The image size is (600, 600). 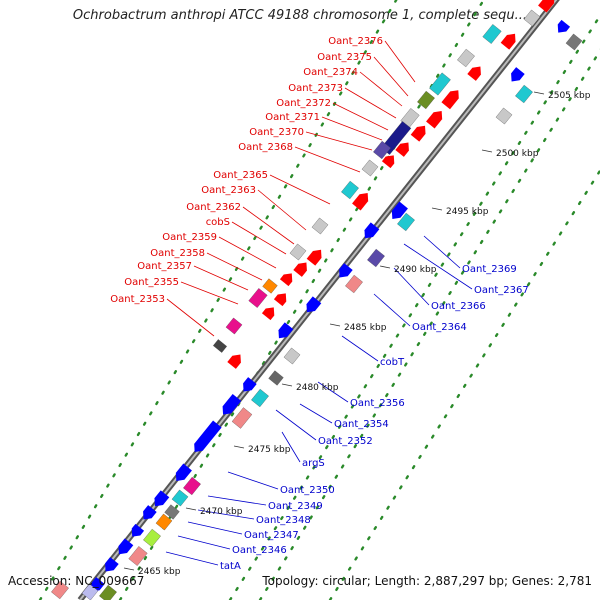 What do you see at coordinates (218, 222) in the screenshot?
I see `top-gene-label: cobS` at bounding box center [218, 222].